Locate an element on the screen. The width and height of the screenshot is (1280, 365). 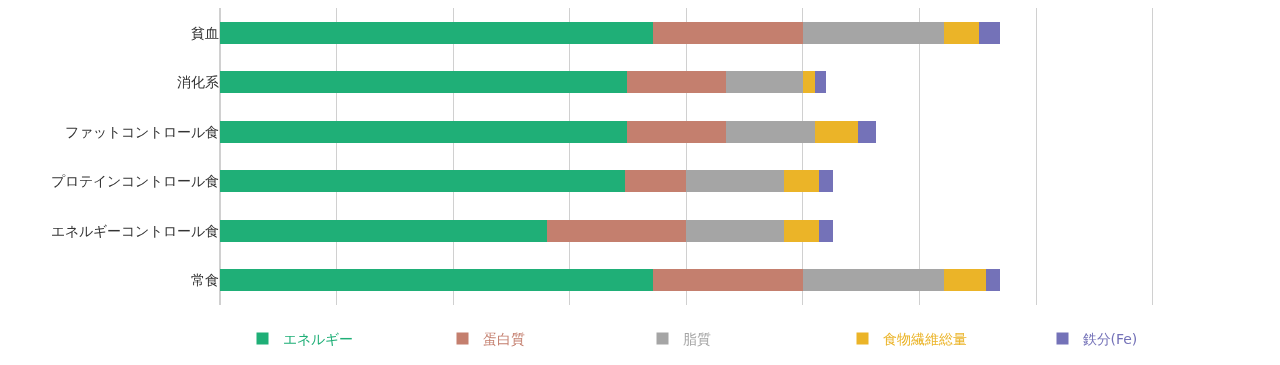
legend-label: 食物繊維総量 is located at coordinates (924, 338).